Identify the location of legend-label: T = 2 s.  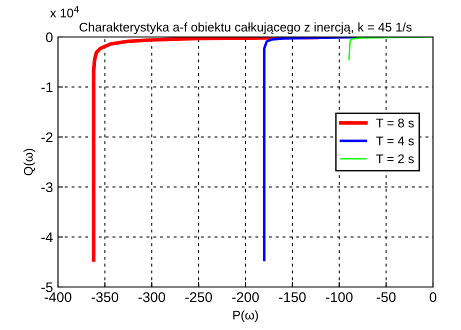
(395, 159).